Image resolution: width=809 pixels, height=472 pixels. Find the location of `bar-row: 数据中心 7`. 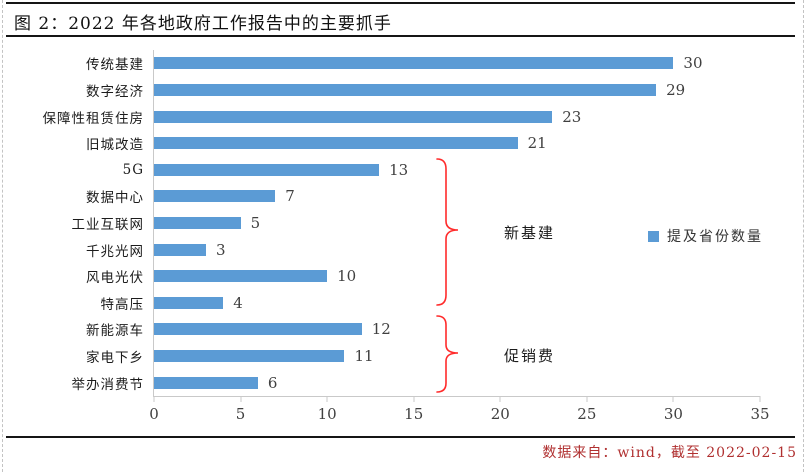

bar-row: 数据中心 7 is located at coordinates (423, 196).